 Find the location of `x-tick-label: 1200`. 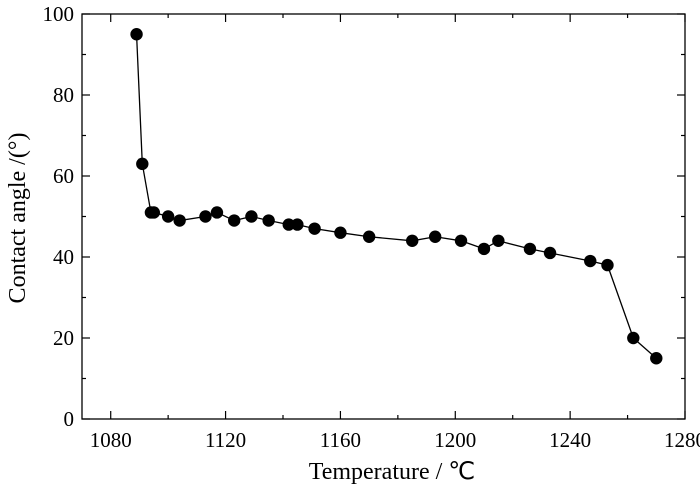

x-tick-label: 1200 is located at coordinates (455, 440).